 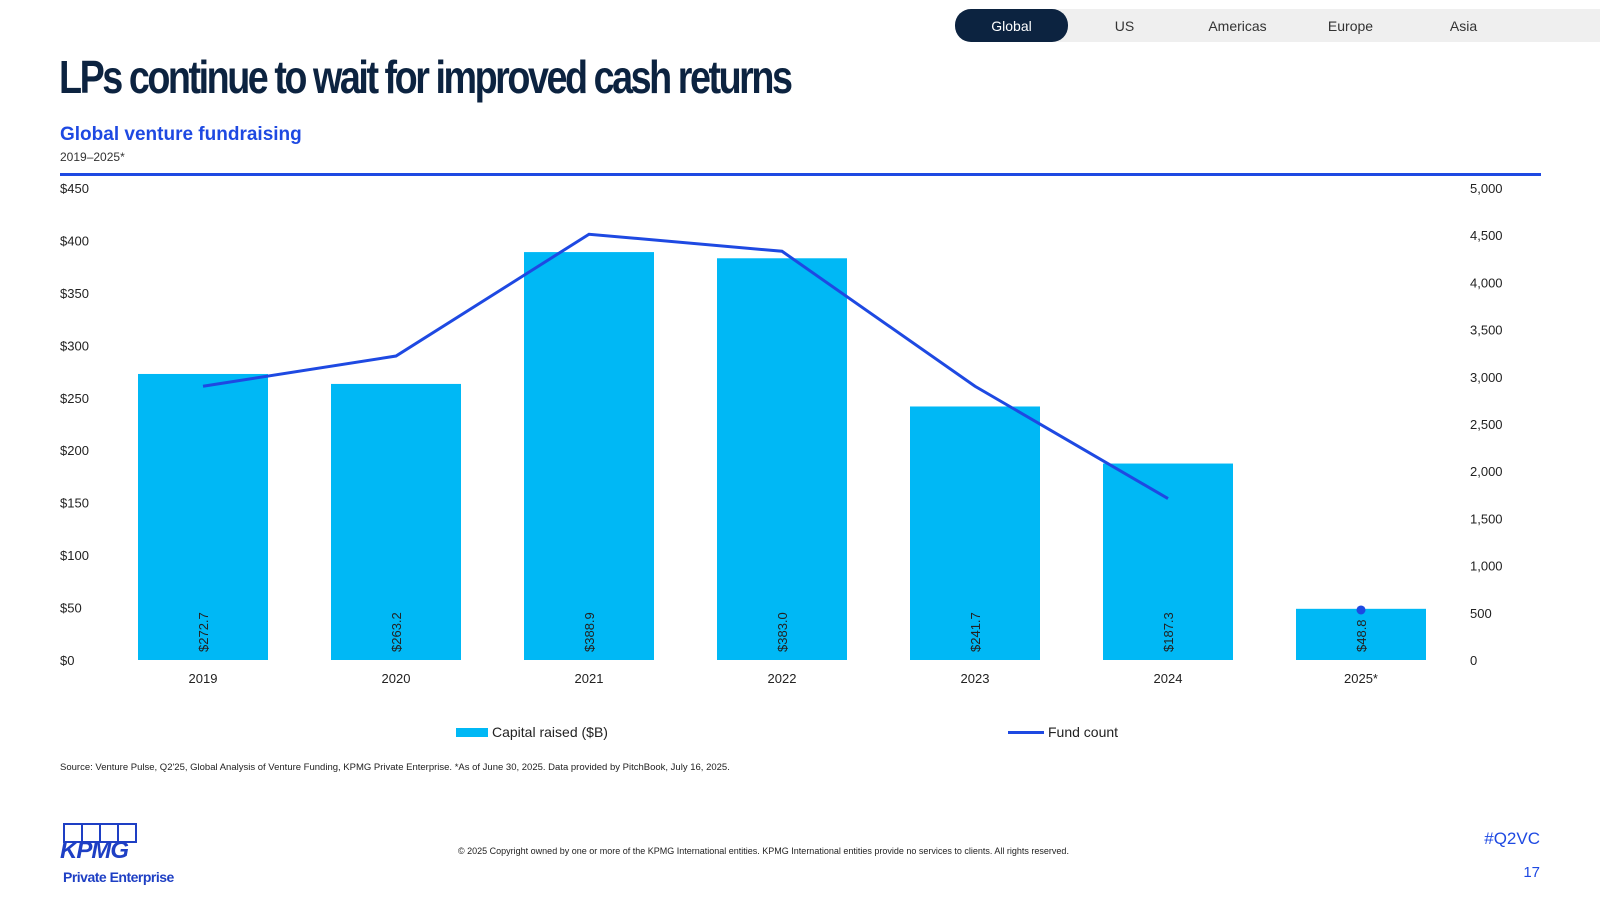 What do you see at coordinates (589, 632) in the screenshot?
I see `bar-data-label: $388.9` at bounding box center [589, 632].